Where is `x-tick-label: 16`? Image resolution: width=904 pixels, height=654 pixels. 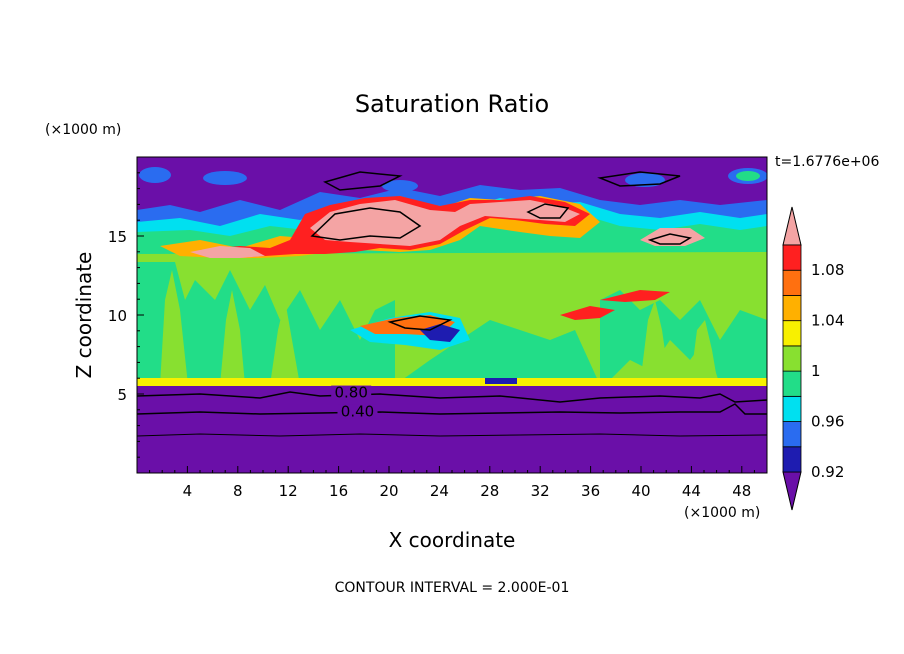 x-tick-label: 16 is located at coordinates (338, 491).